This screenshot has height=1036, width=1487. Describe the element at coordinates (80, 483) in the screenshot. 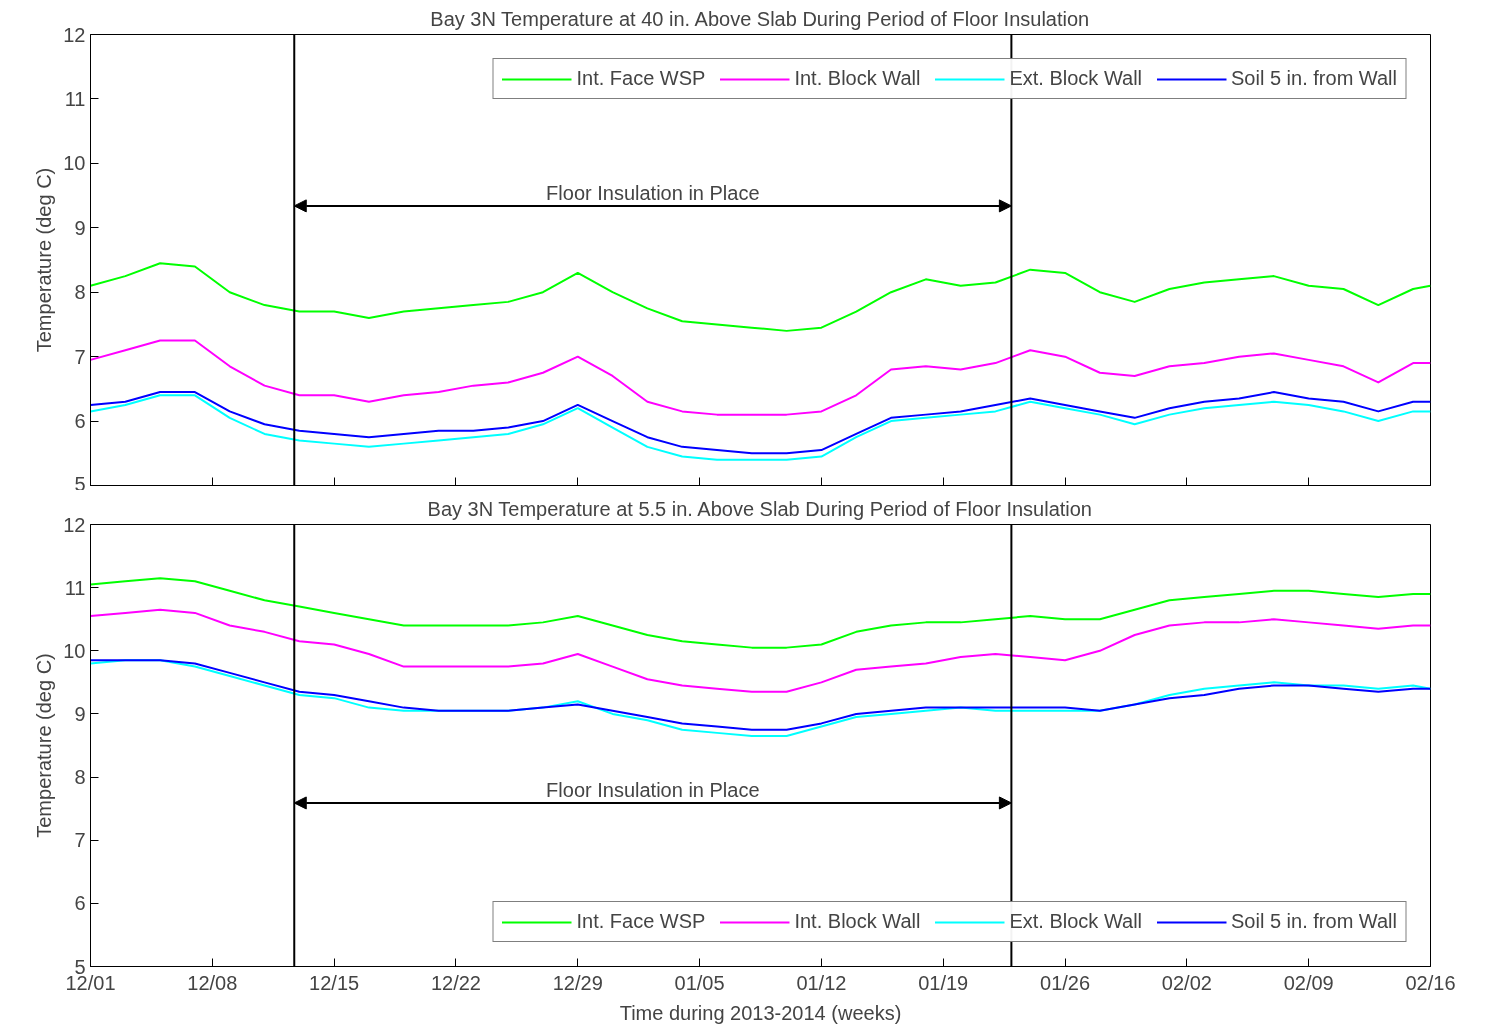

I see `y-tick-label: 5` at that location.